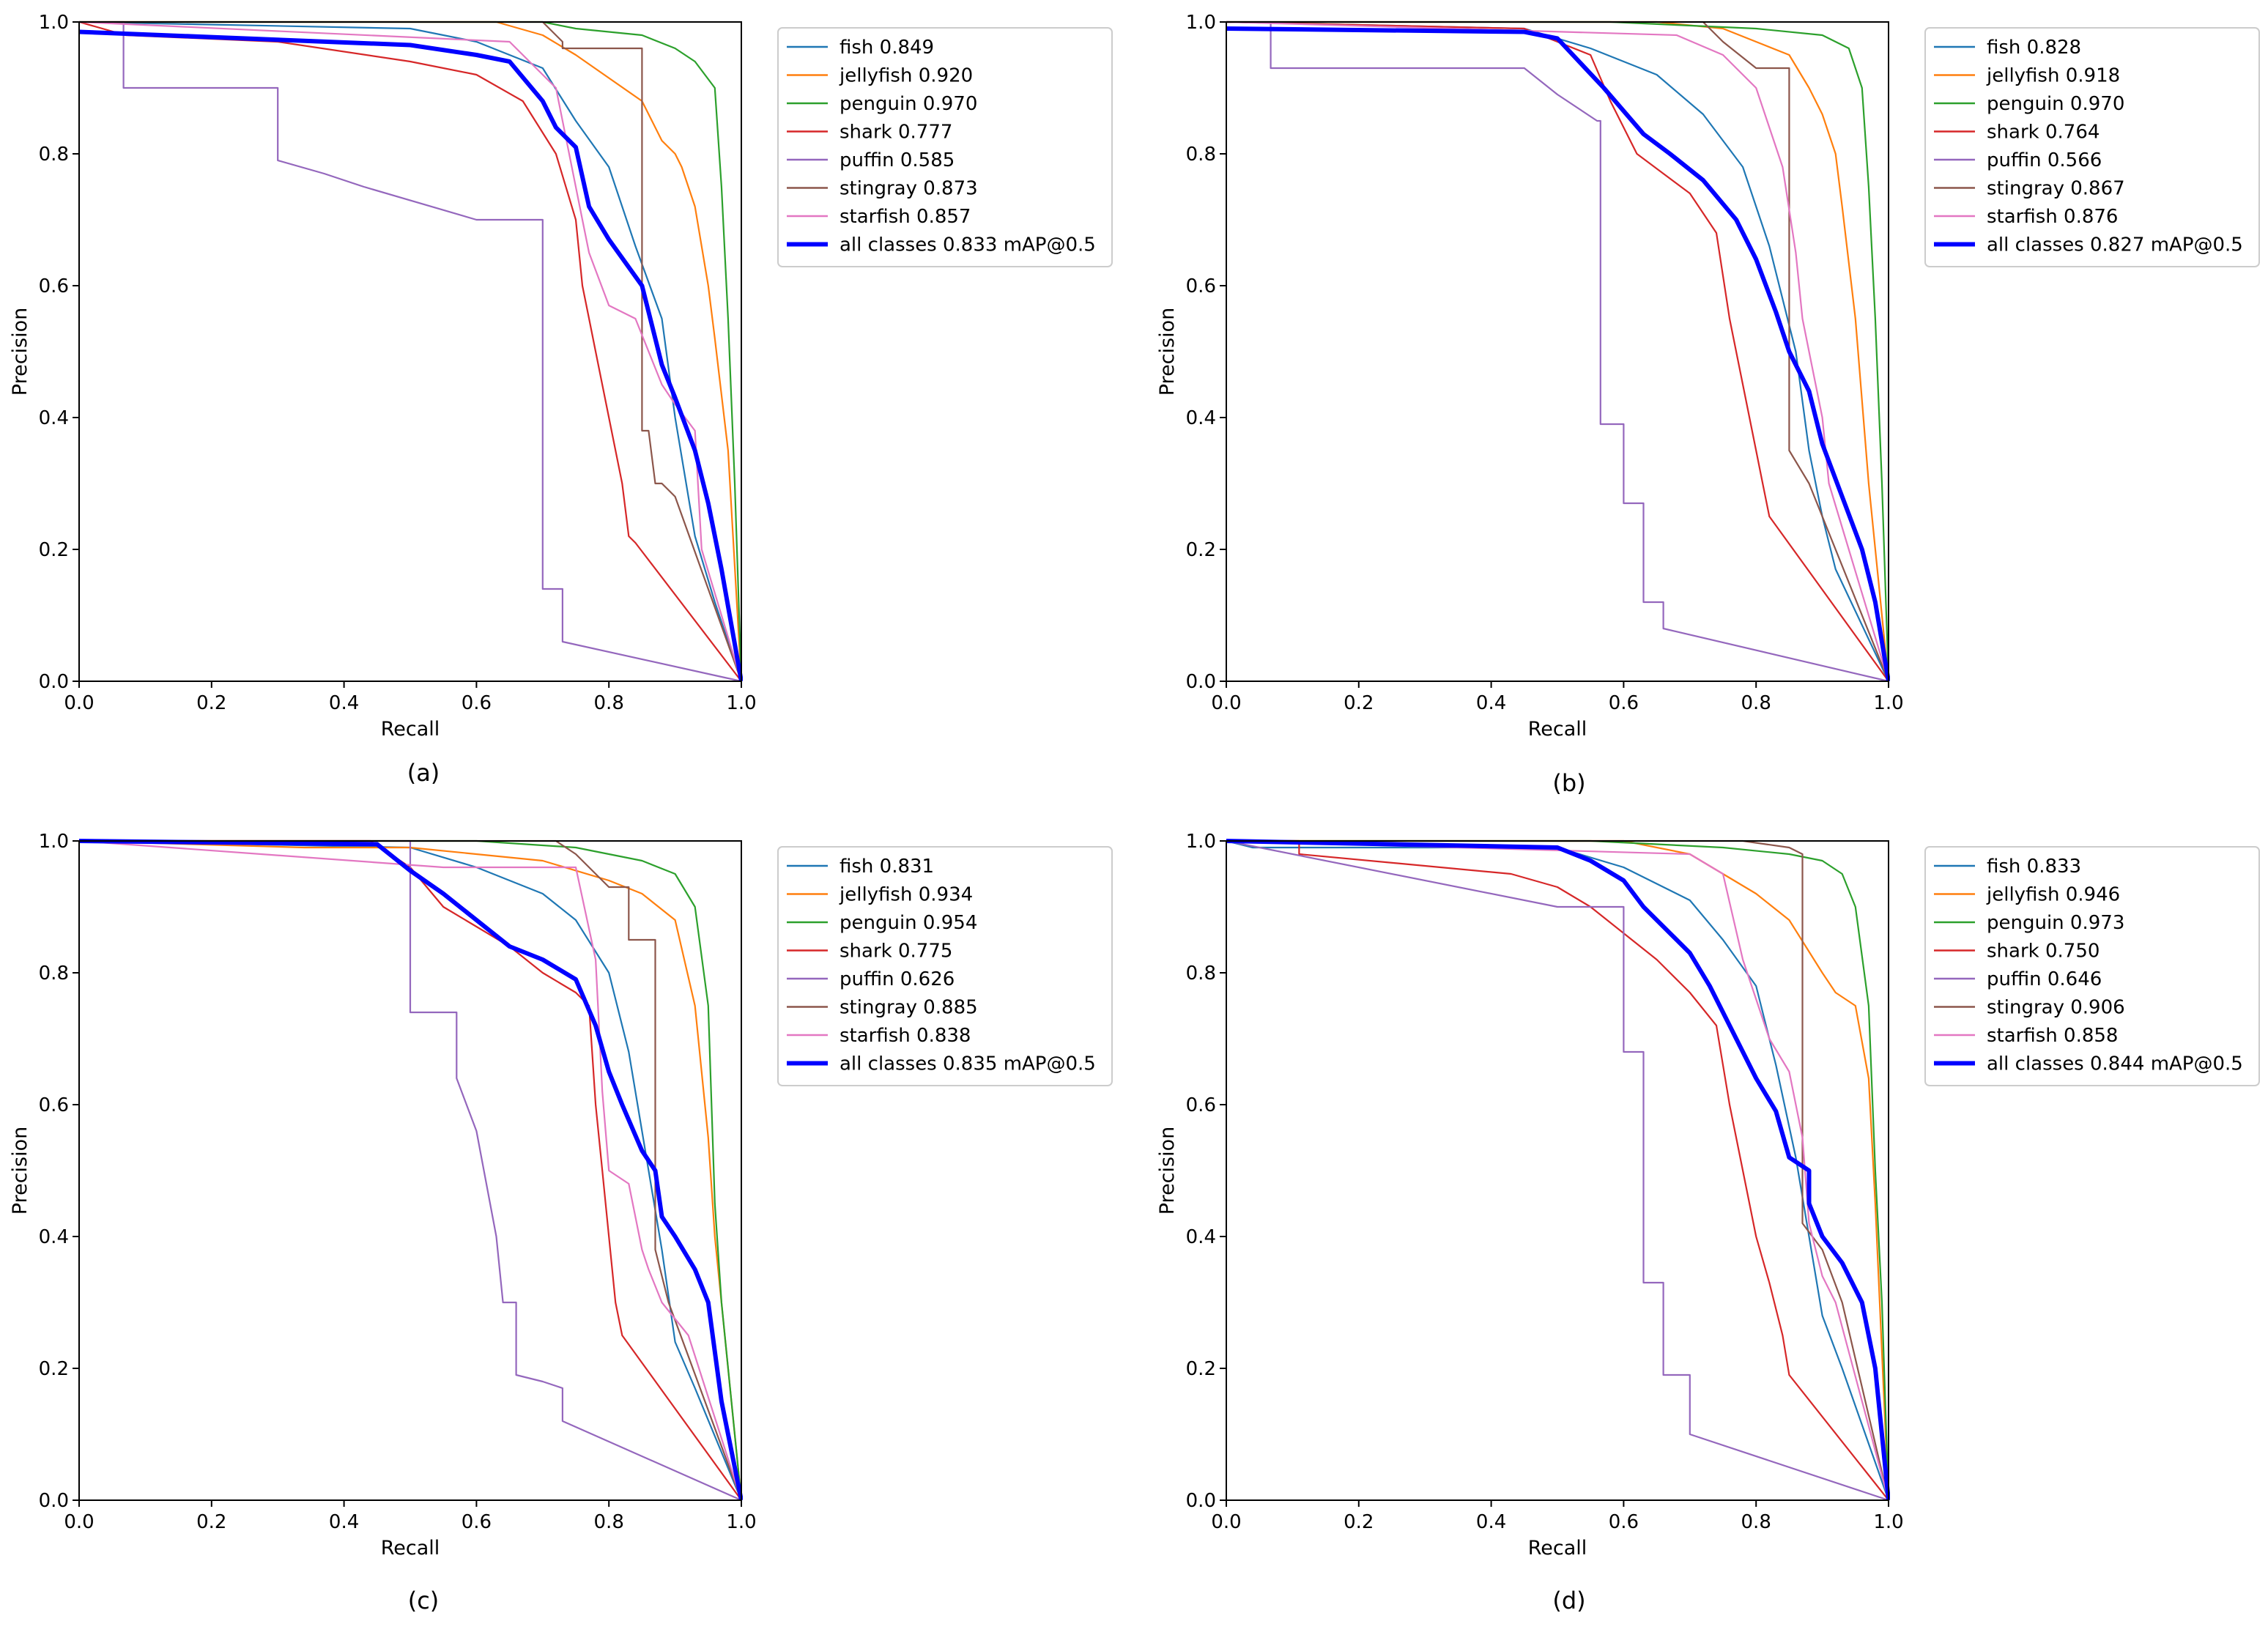 The image size is (2268, 1635). I want to click on legend-label-all: all classes 0.833 mAP@0.5, so click(968, 245).